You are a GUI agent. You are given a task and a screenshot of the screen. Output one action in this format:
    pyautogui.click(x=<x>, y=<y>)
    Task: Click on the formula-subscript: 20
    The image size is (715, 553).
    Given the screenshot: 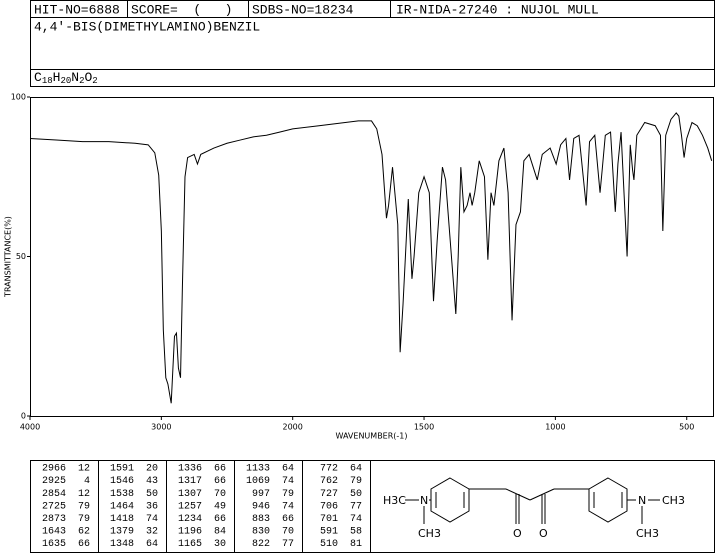 What is the action you would take?
    pyautogui.click(x=65, y=81)
    